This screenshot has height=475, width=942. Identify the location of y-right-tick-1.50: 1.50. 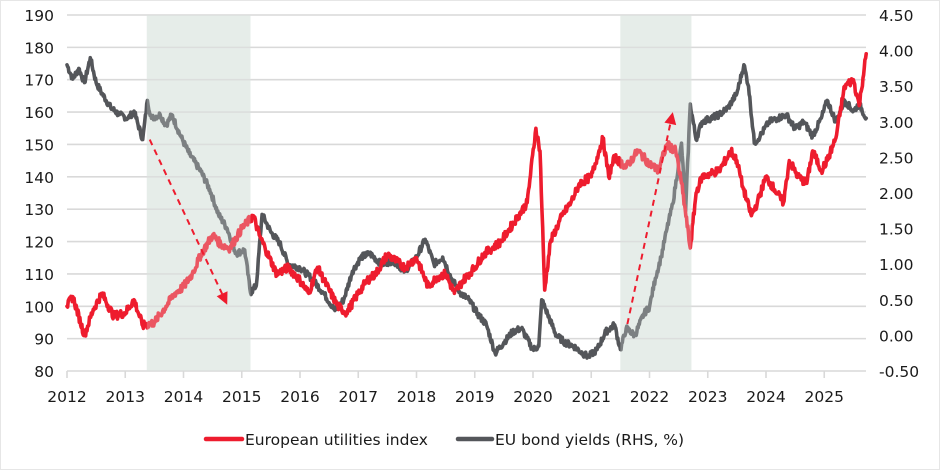
(896, 230).